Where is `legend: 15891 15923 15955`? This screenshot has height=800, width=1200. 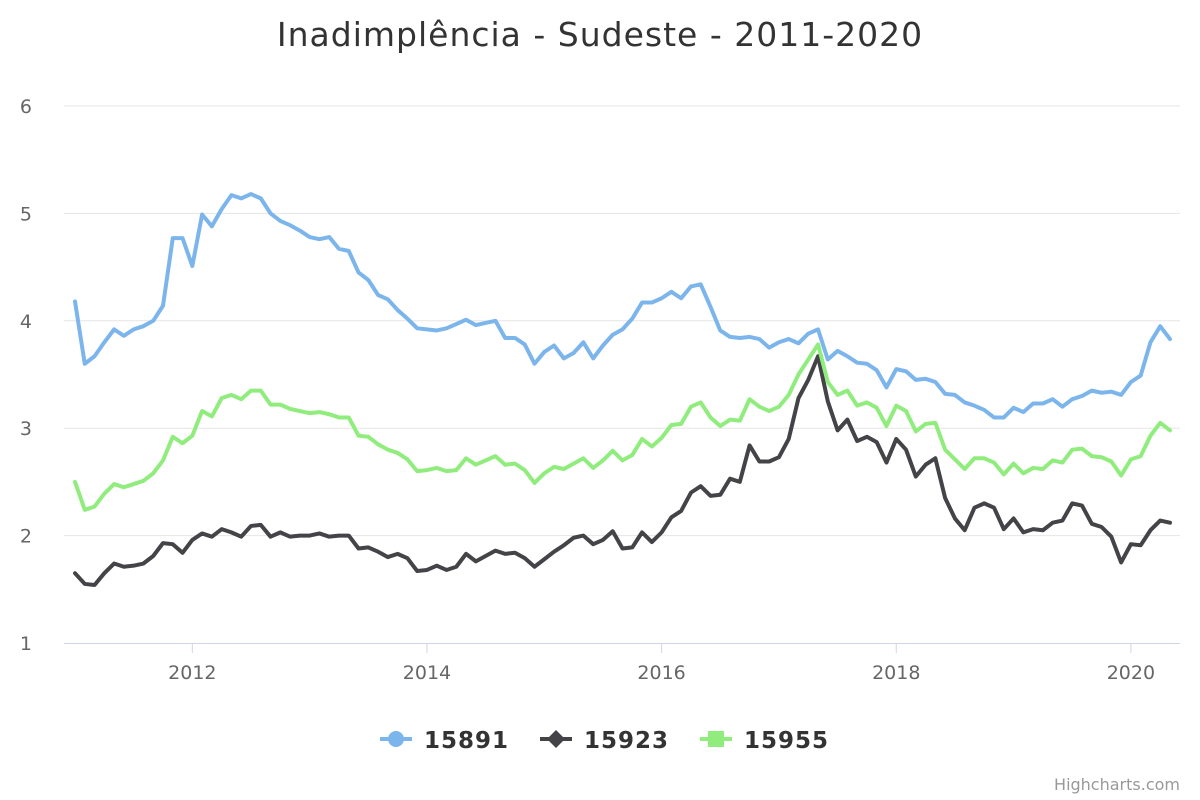 legend: 15891 15923 15955 is located at coordinates (604, 741).